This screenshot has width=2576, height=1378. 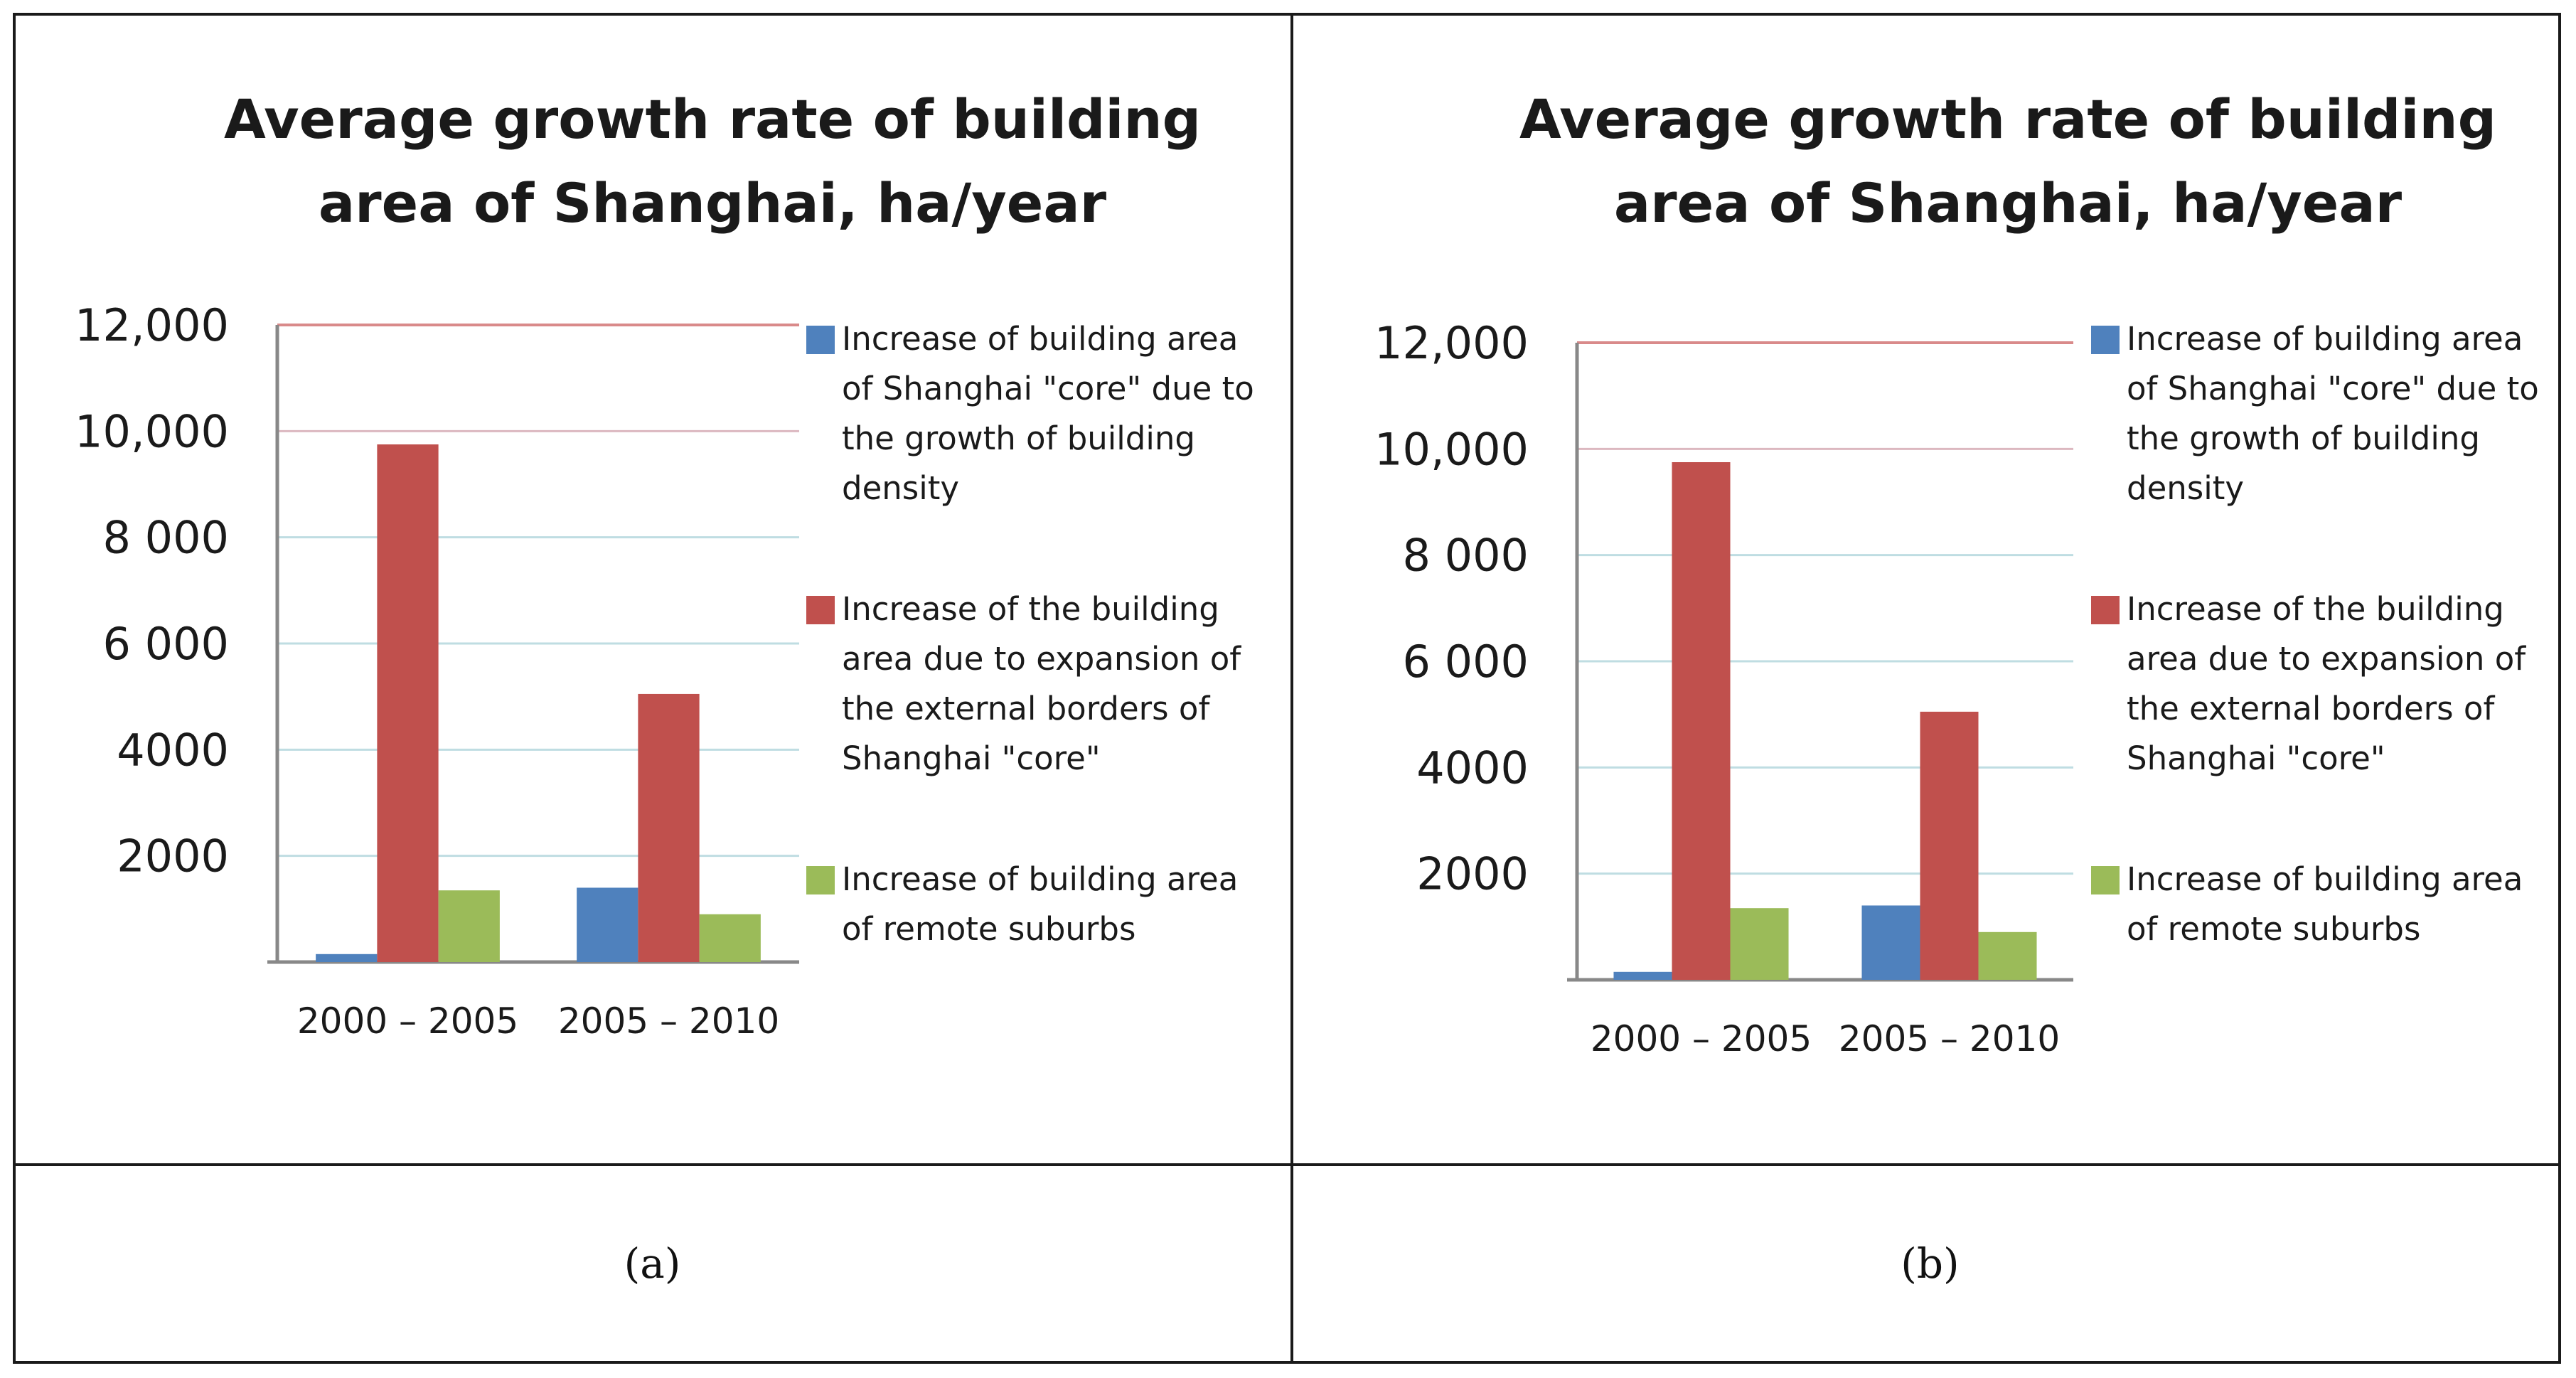 I want to click on table-divider-horizontal, so click(x=1287, y=1164).